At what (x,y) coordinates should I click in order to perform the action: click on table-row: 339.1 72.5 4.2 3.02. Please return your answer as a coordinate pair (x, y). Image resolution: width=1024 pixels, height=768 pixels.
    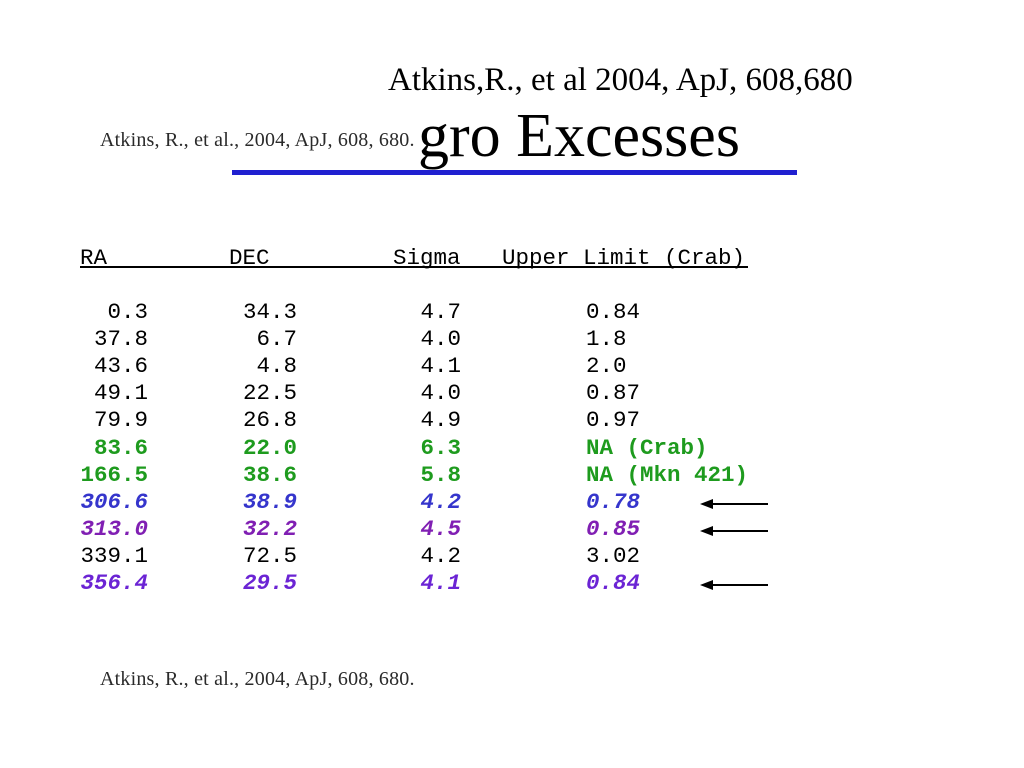
    Looking at the image, I should click on (512, 556).